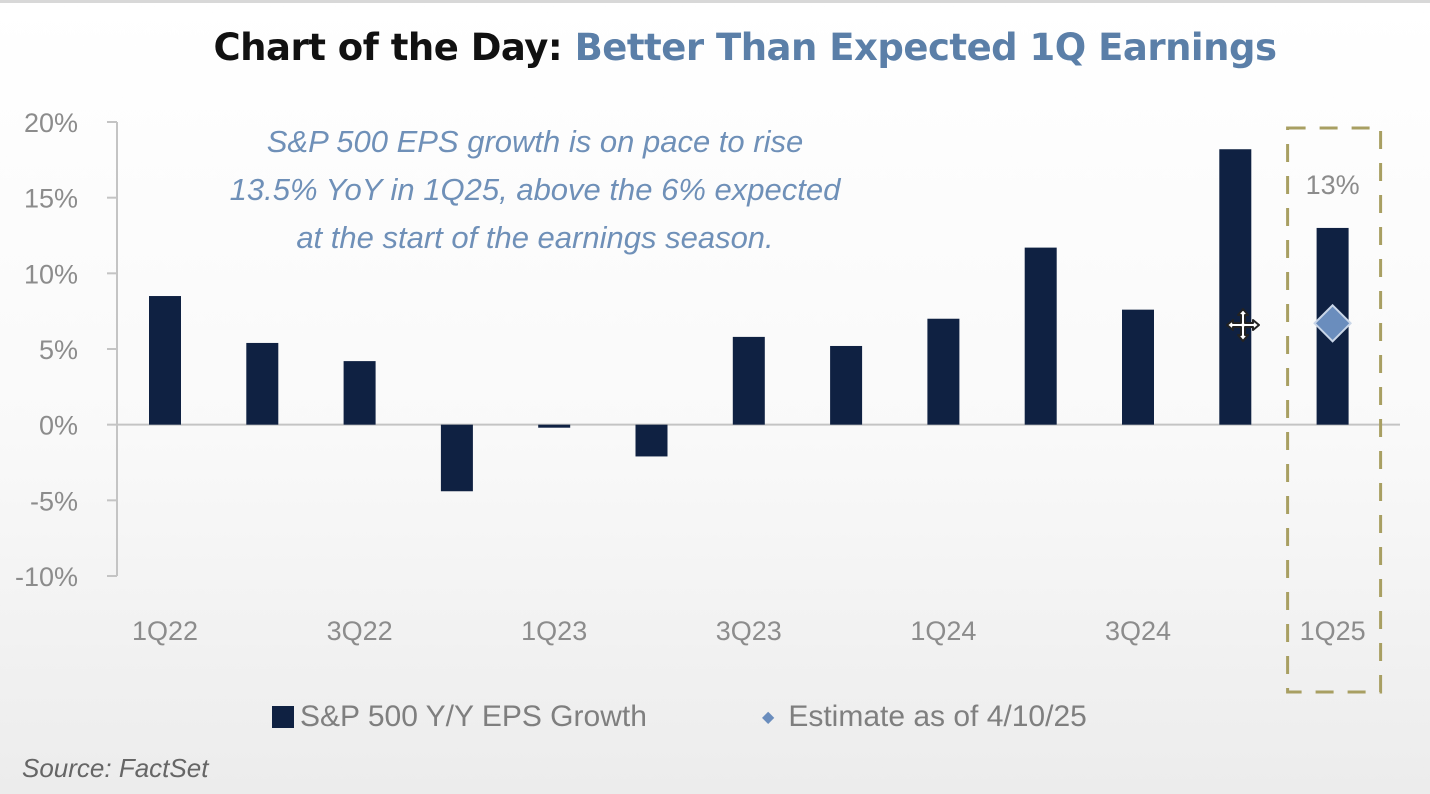  What do you see at coordinates (359, 393) in the screenshot?
I see `bar-3Q22` at bounding box center [359, 393].